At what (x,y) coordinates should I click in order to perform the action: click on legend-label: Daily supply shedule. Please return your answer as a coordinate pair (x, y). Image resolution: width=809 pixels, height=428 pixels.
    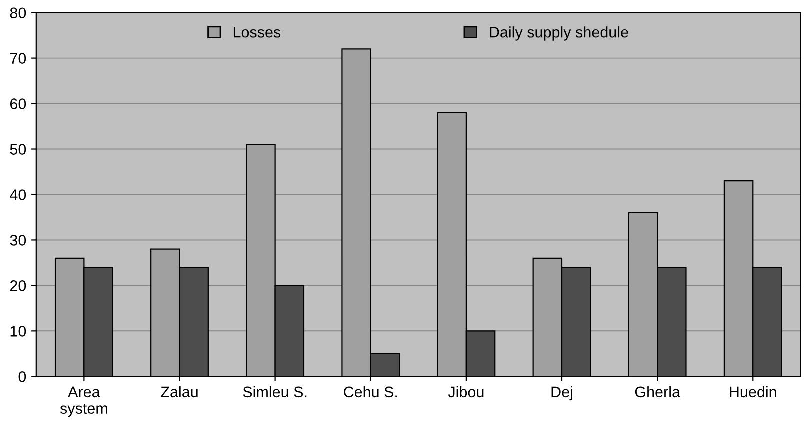
    Looking at the image, I should click on (559, 33).